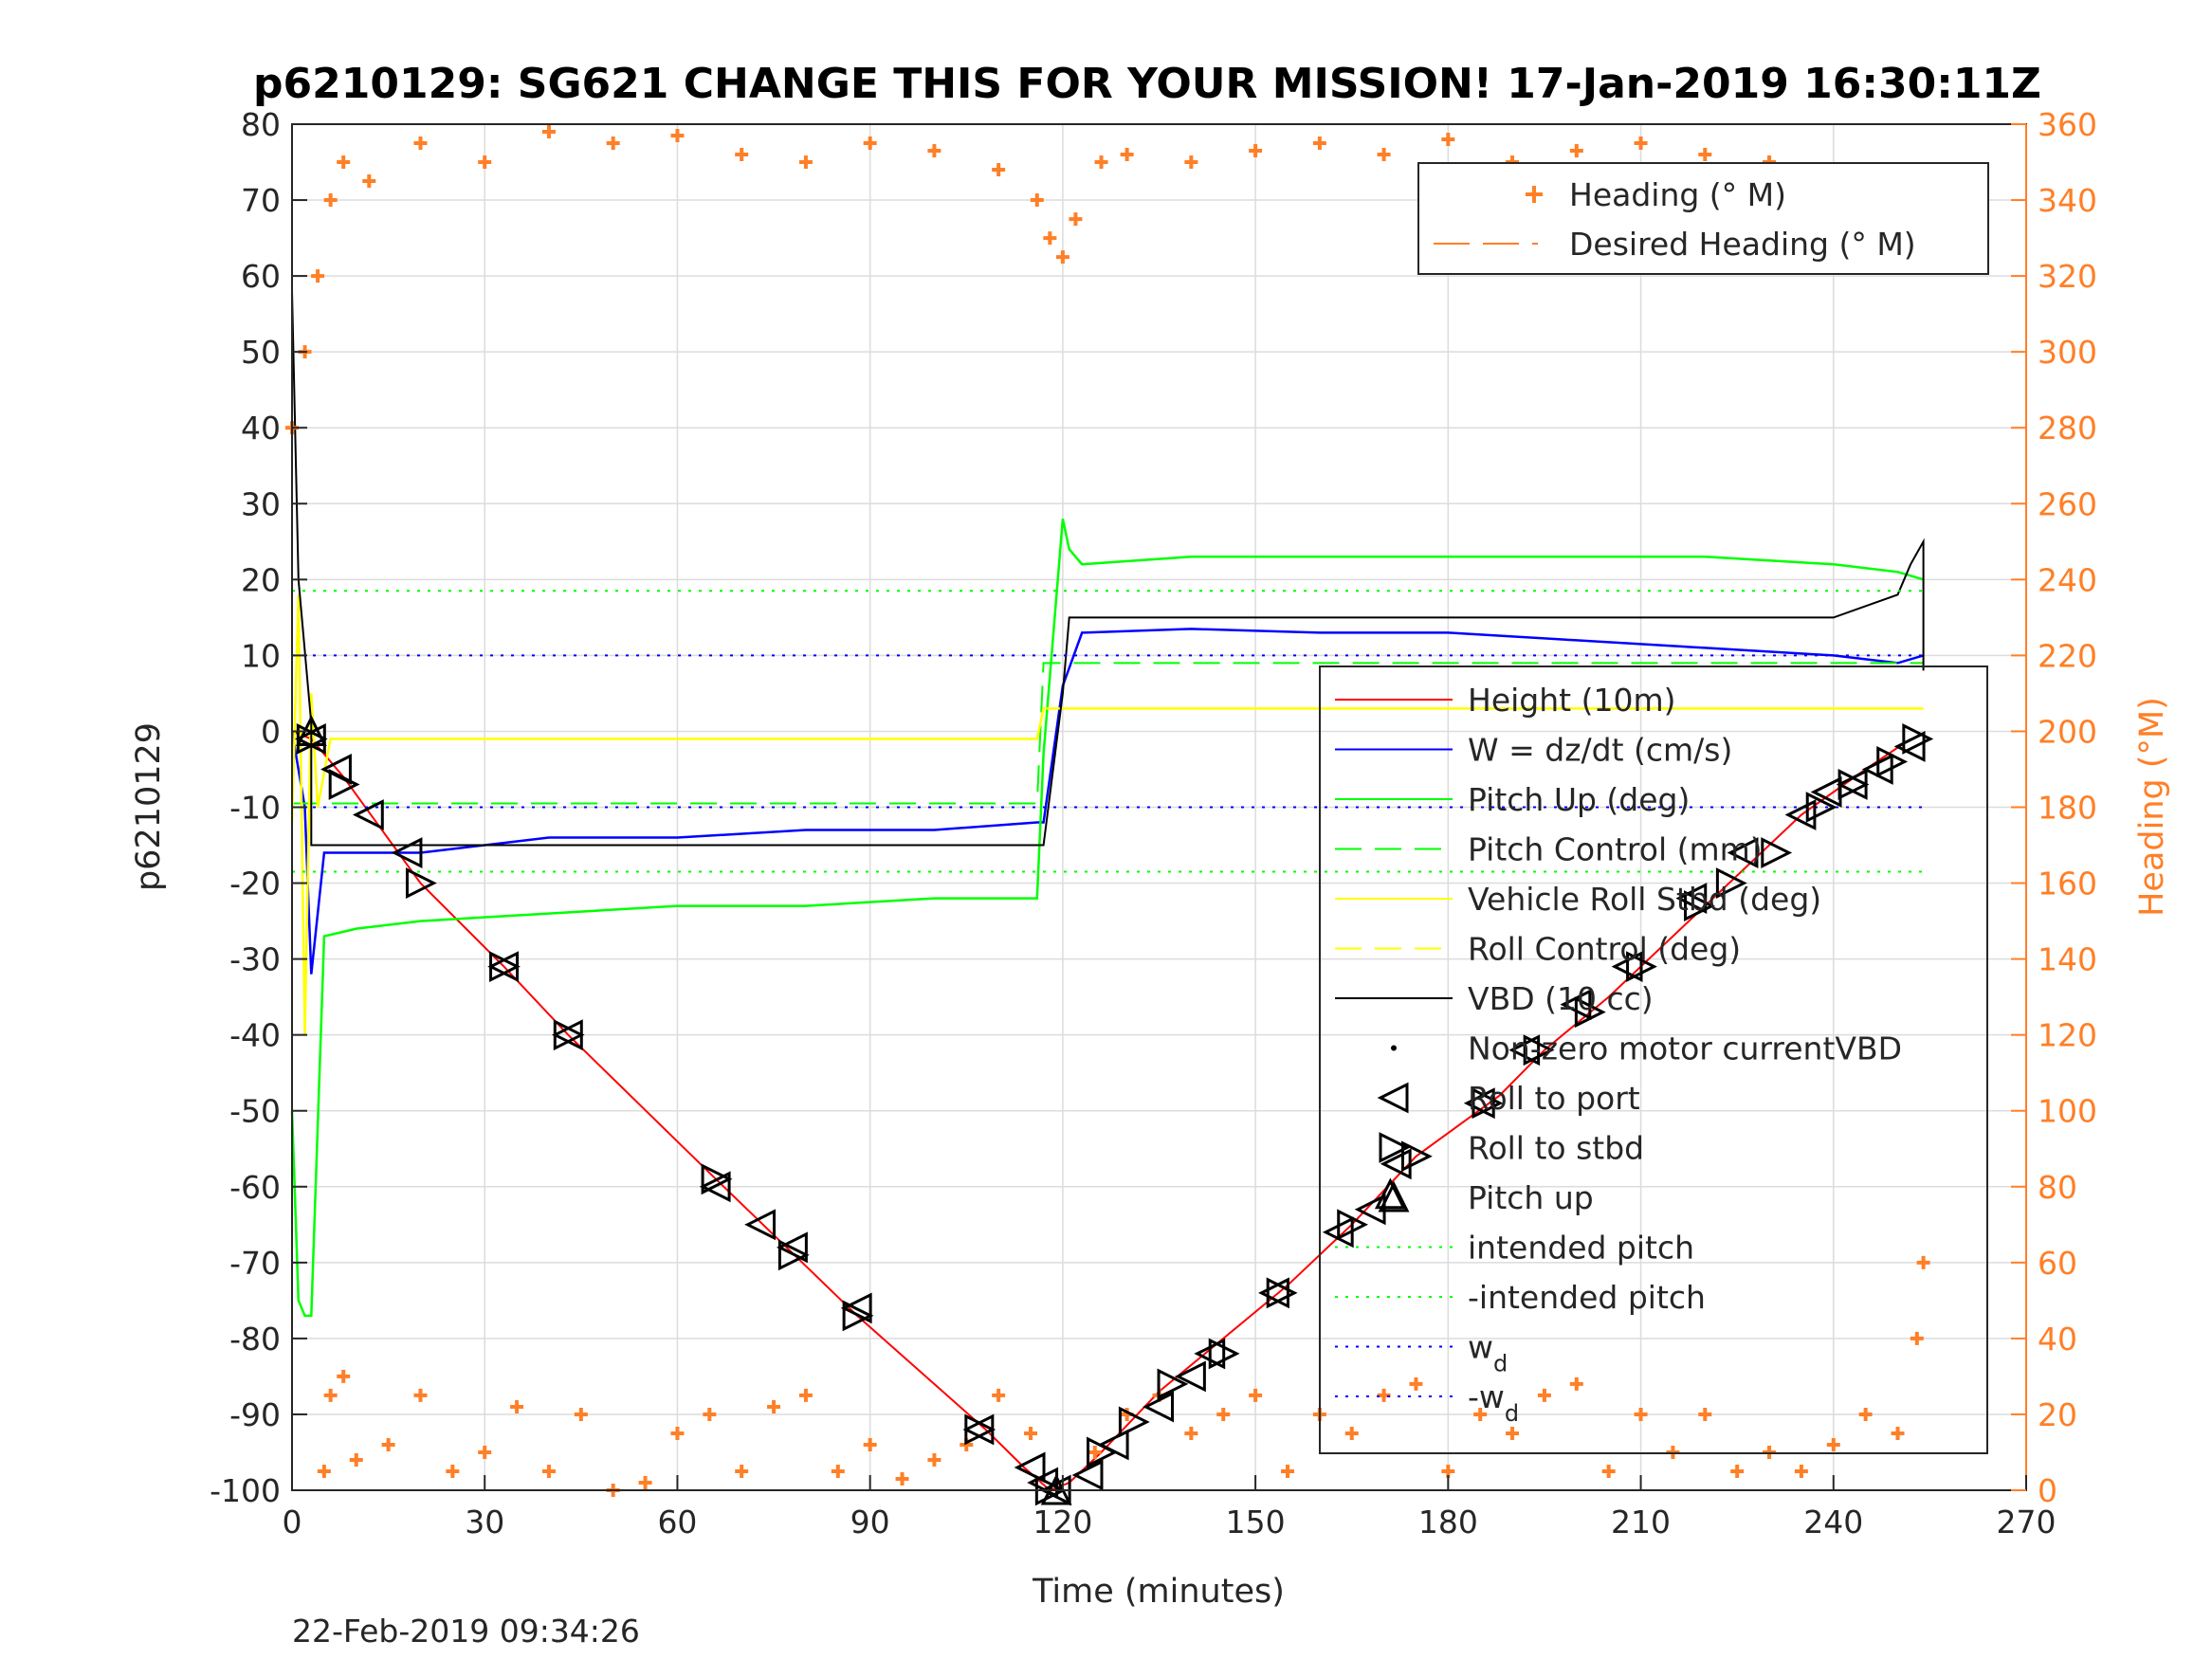 The width and height of the screenshot is (2212, 1659). I want to click on legend-entry-label: VBD (10 cc), so click(1561, 998).